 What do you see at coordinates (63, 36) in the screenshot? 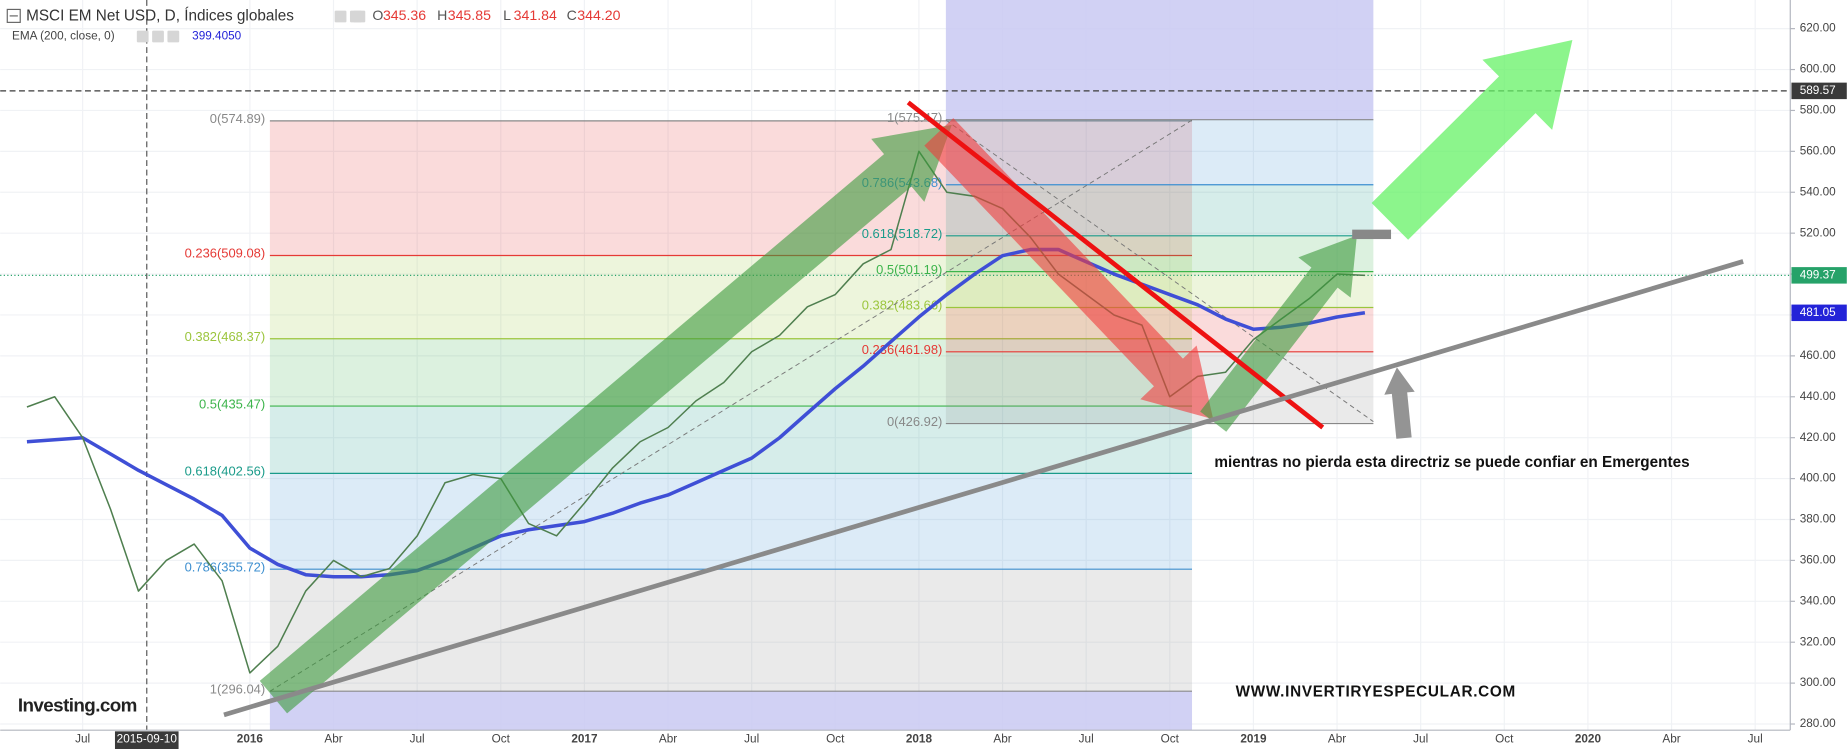
I see `indicator-name: EMA (200, close, 0)` at bounding box center [63, 36].